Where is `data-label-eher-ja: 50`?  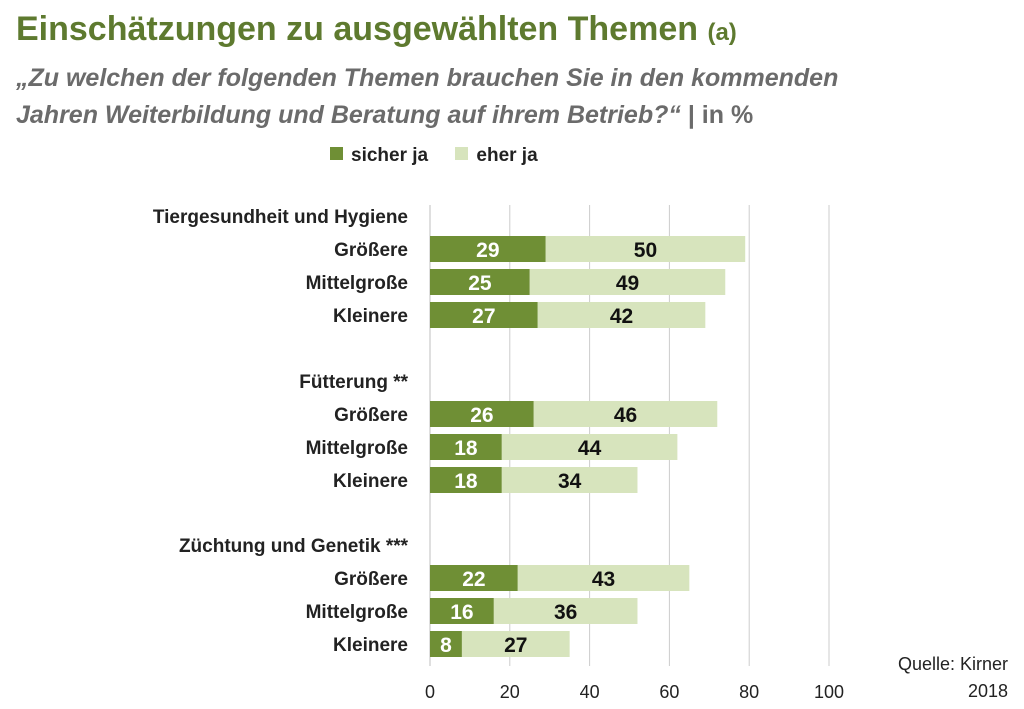 data-label-eher-ja: 50 is located at coordinates (645, 250).